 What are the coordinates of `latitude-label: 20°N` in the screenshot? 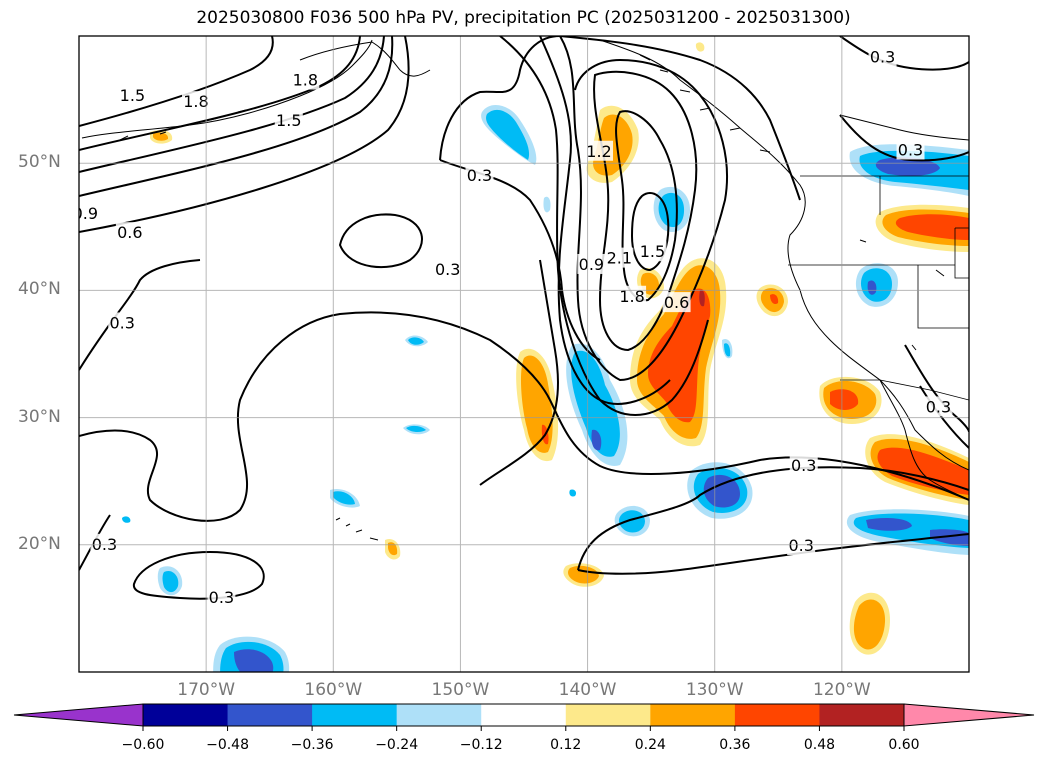 It's located at (39, 543).